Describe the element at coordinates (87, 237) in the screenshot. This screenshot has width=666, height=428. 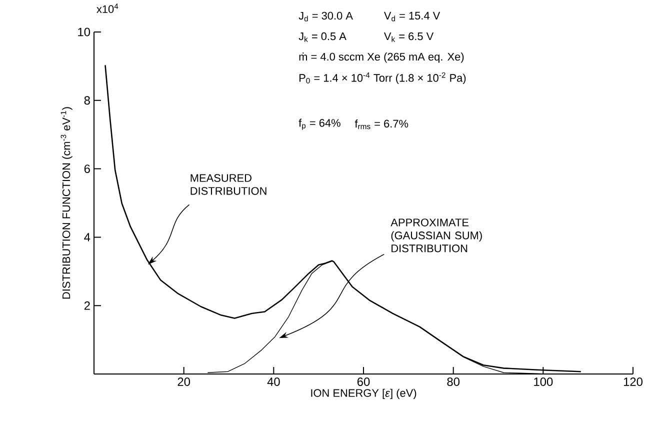
I see `y-tick-label: 4` at that location.